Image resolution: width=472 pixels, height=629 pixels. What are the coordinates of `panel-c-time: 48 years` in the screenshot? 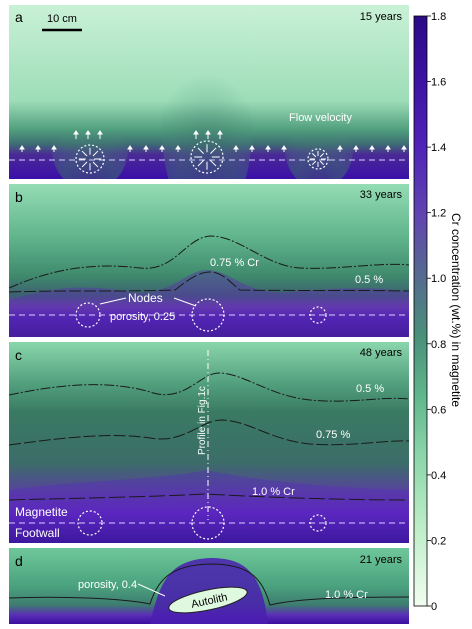 It's located at (381, 353).